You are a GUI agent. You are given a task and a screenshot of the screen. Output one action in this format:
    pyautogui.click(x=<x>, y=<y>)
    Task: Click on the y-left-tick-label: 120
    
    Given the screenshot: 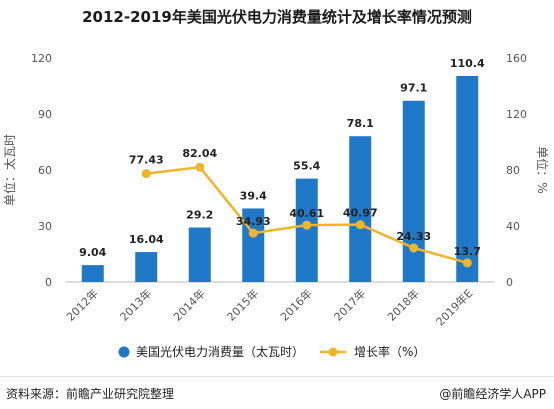 What is the action you would take?
    pyautogui.click(x=41, y=58)
    